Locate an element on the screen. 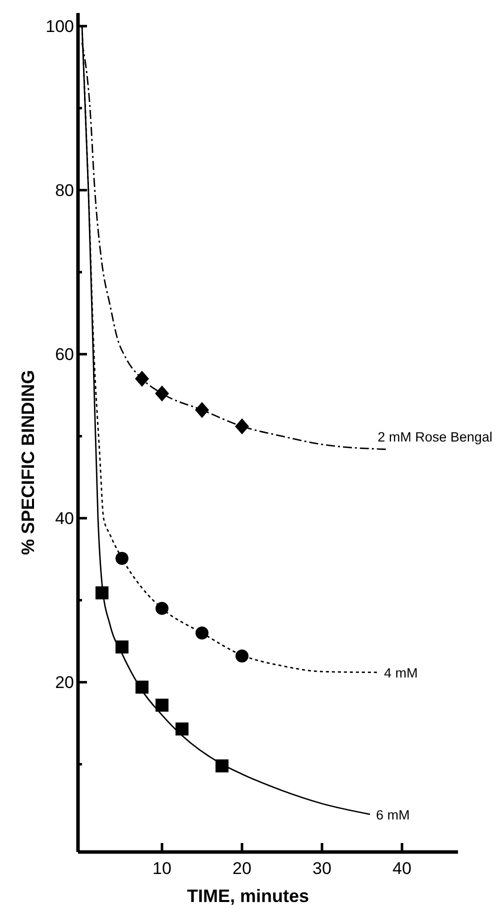 The height and width of the screenshot is (905, 500). series-label: 4 mM is located at coordinates (401, 672).